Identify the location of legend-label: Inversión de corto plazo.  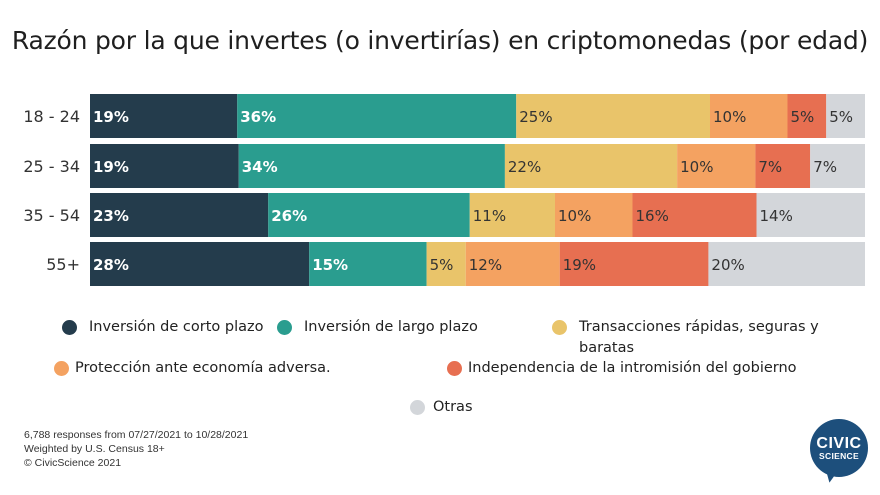
(176, 327).